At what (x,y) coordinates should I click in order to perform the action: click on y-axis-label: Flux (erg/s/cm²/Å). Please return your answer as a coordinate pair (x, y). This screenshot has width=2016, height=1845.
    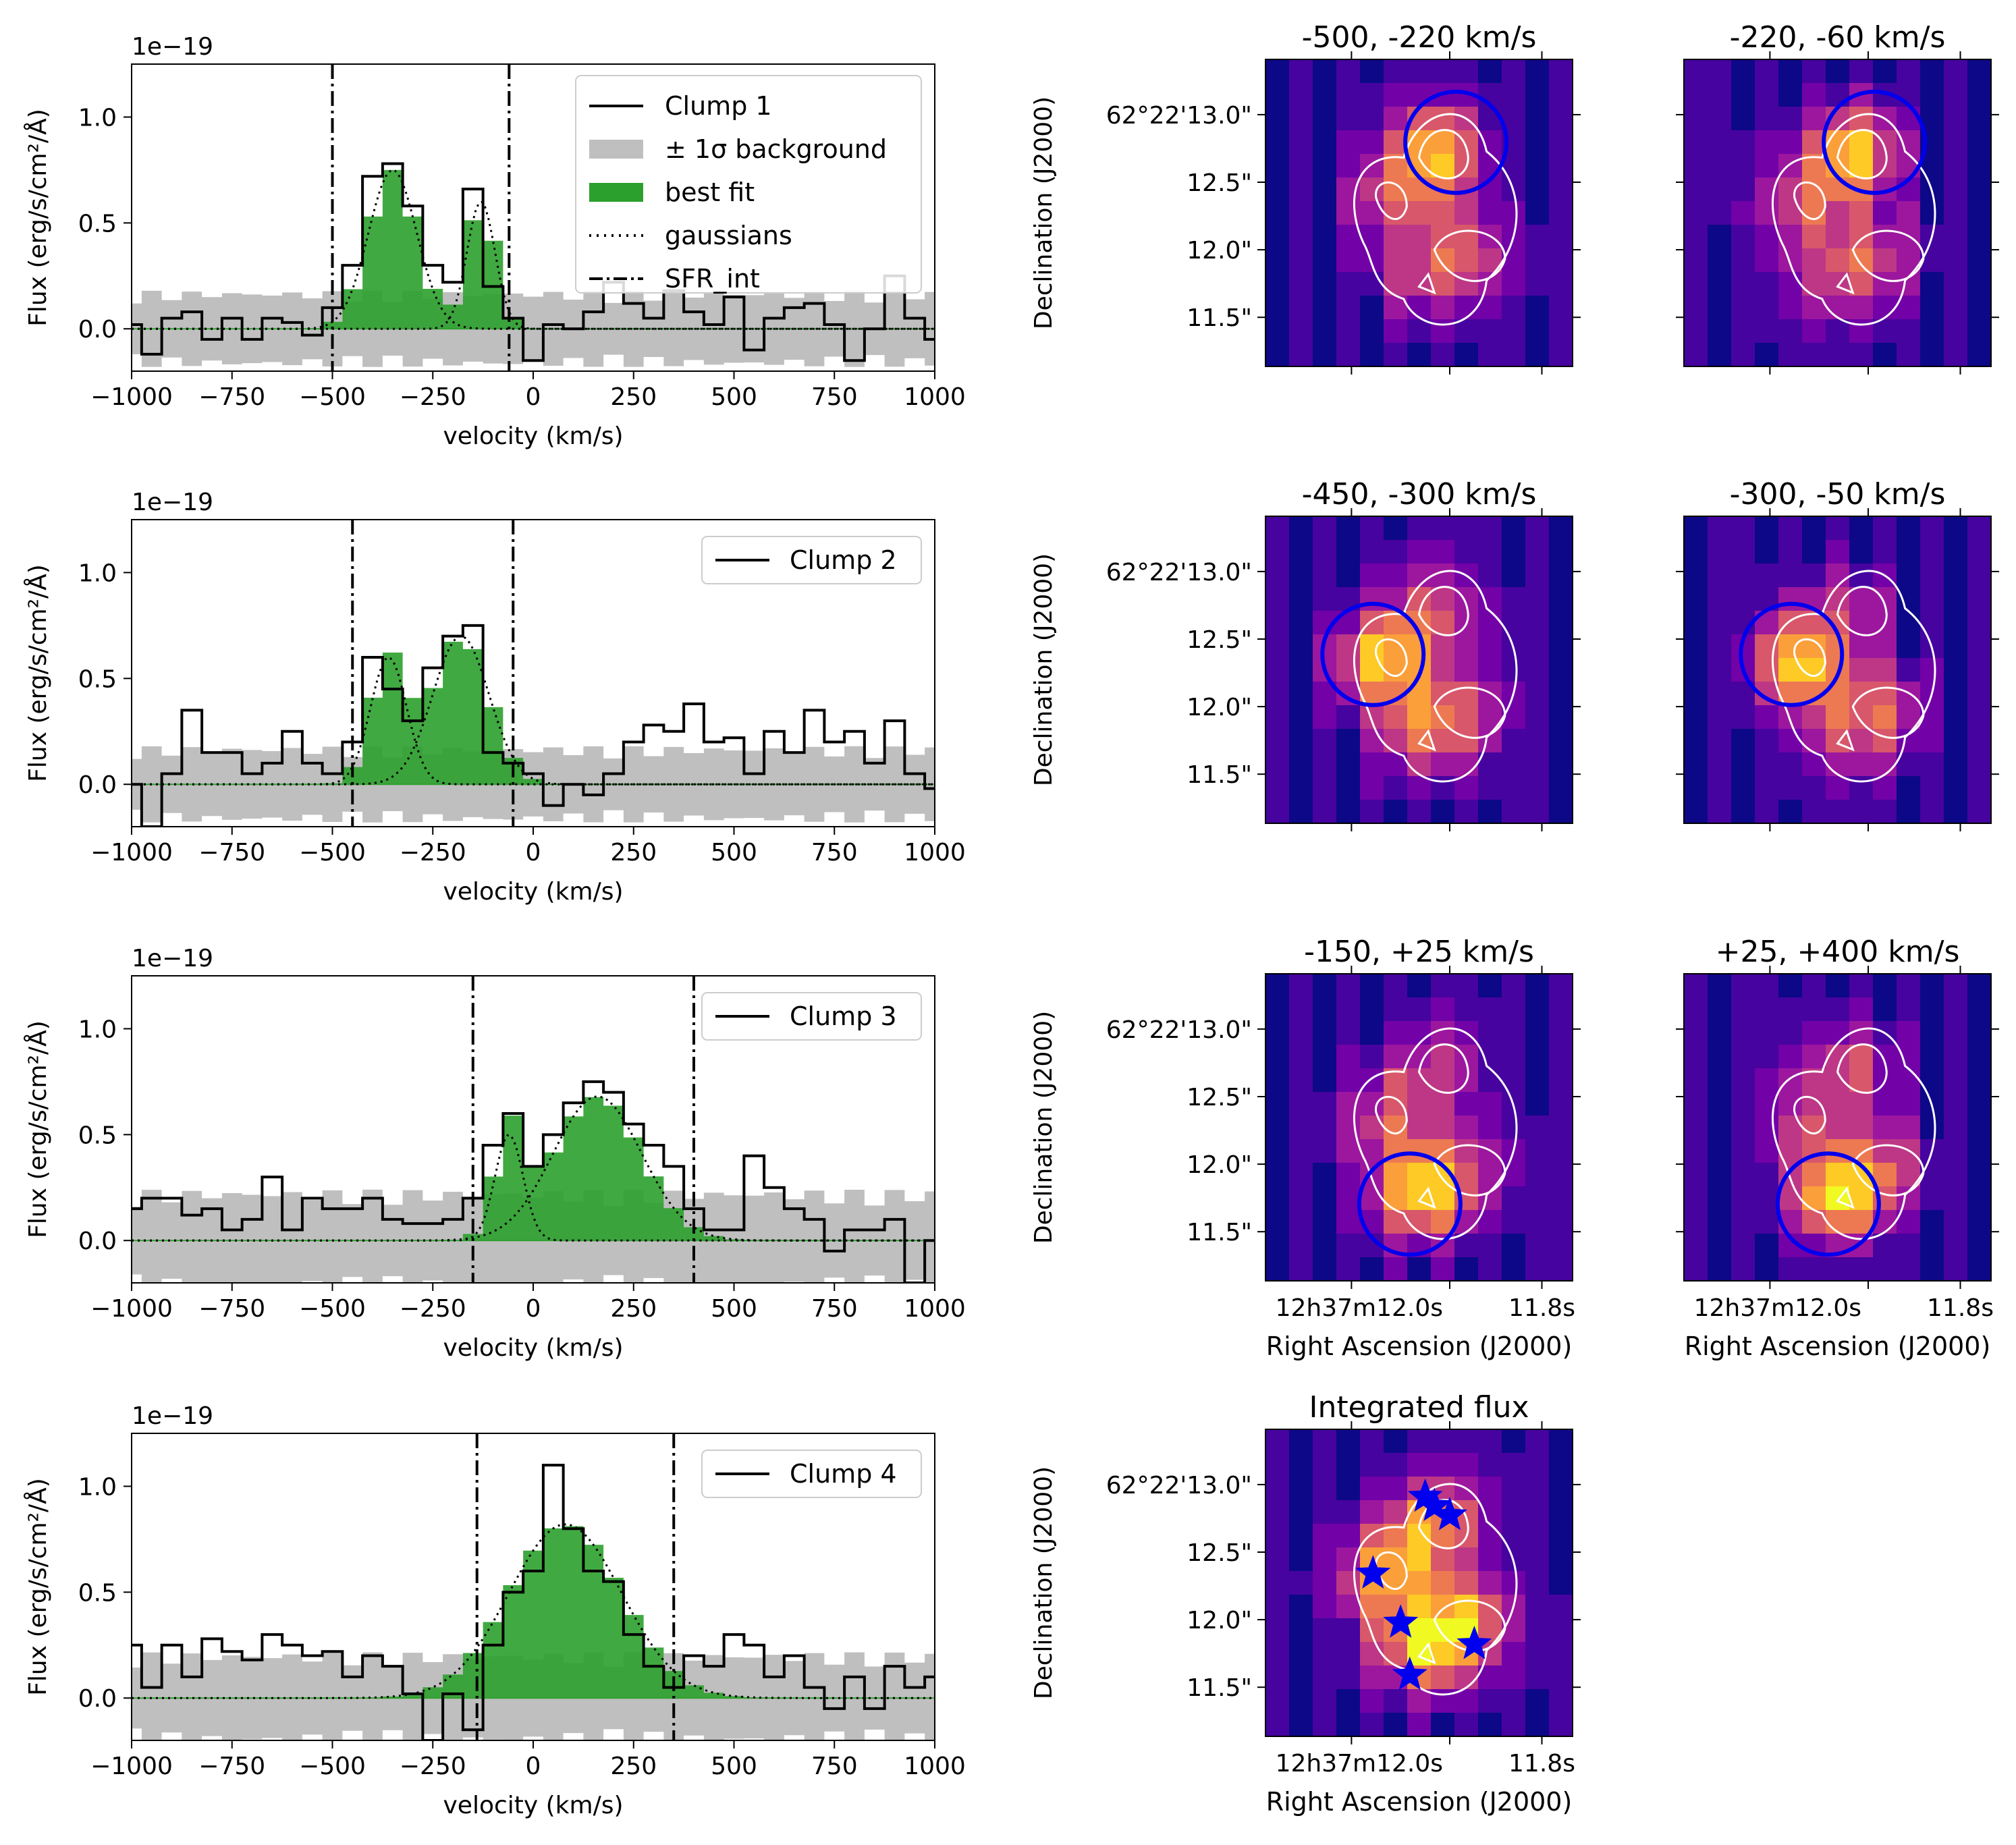
    Looking at the image, I should click on (37, 218).